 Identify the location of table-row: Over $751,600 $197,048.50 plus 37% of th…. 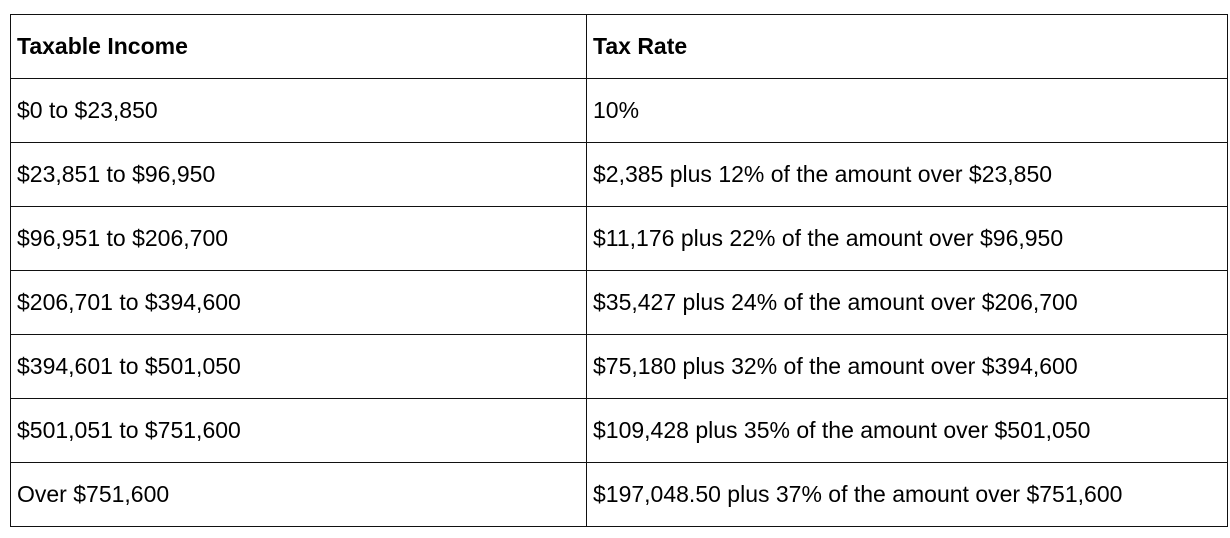
(619, 494).